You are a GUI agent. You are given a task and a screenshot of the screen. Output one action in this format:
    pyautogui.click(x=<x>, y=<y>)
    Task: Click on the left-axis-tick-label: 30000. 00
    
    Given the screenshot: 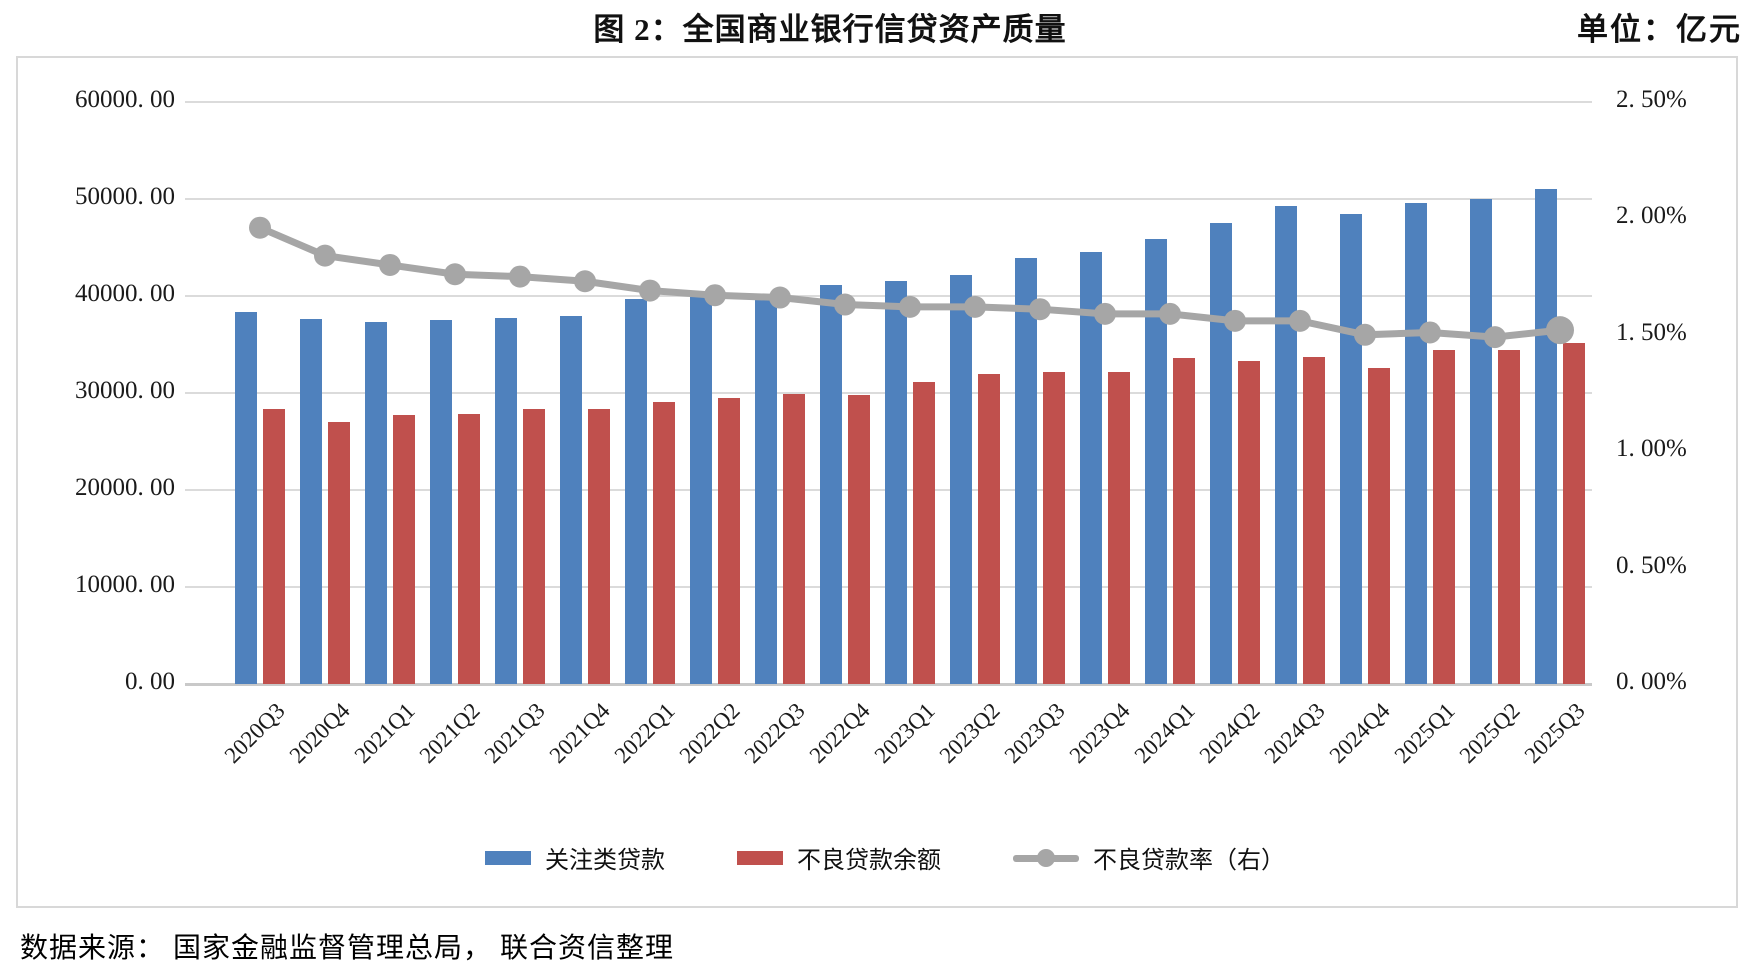 What is the action you would take?
    pyautogui.click(x=125, y=390)
    